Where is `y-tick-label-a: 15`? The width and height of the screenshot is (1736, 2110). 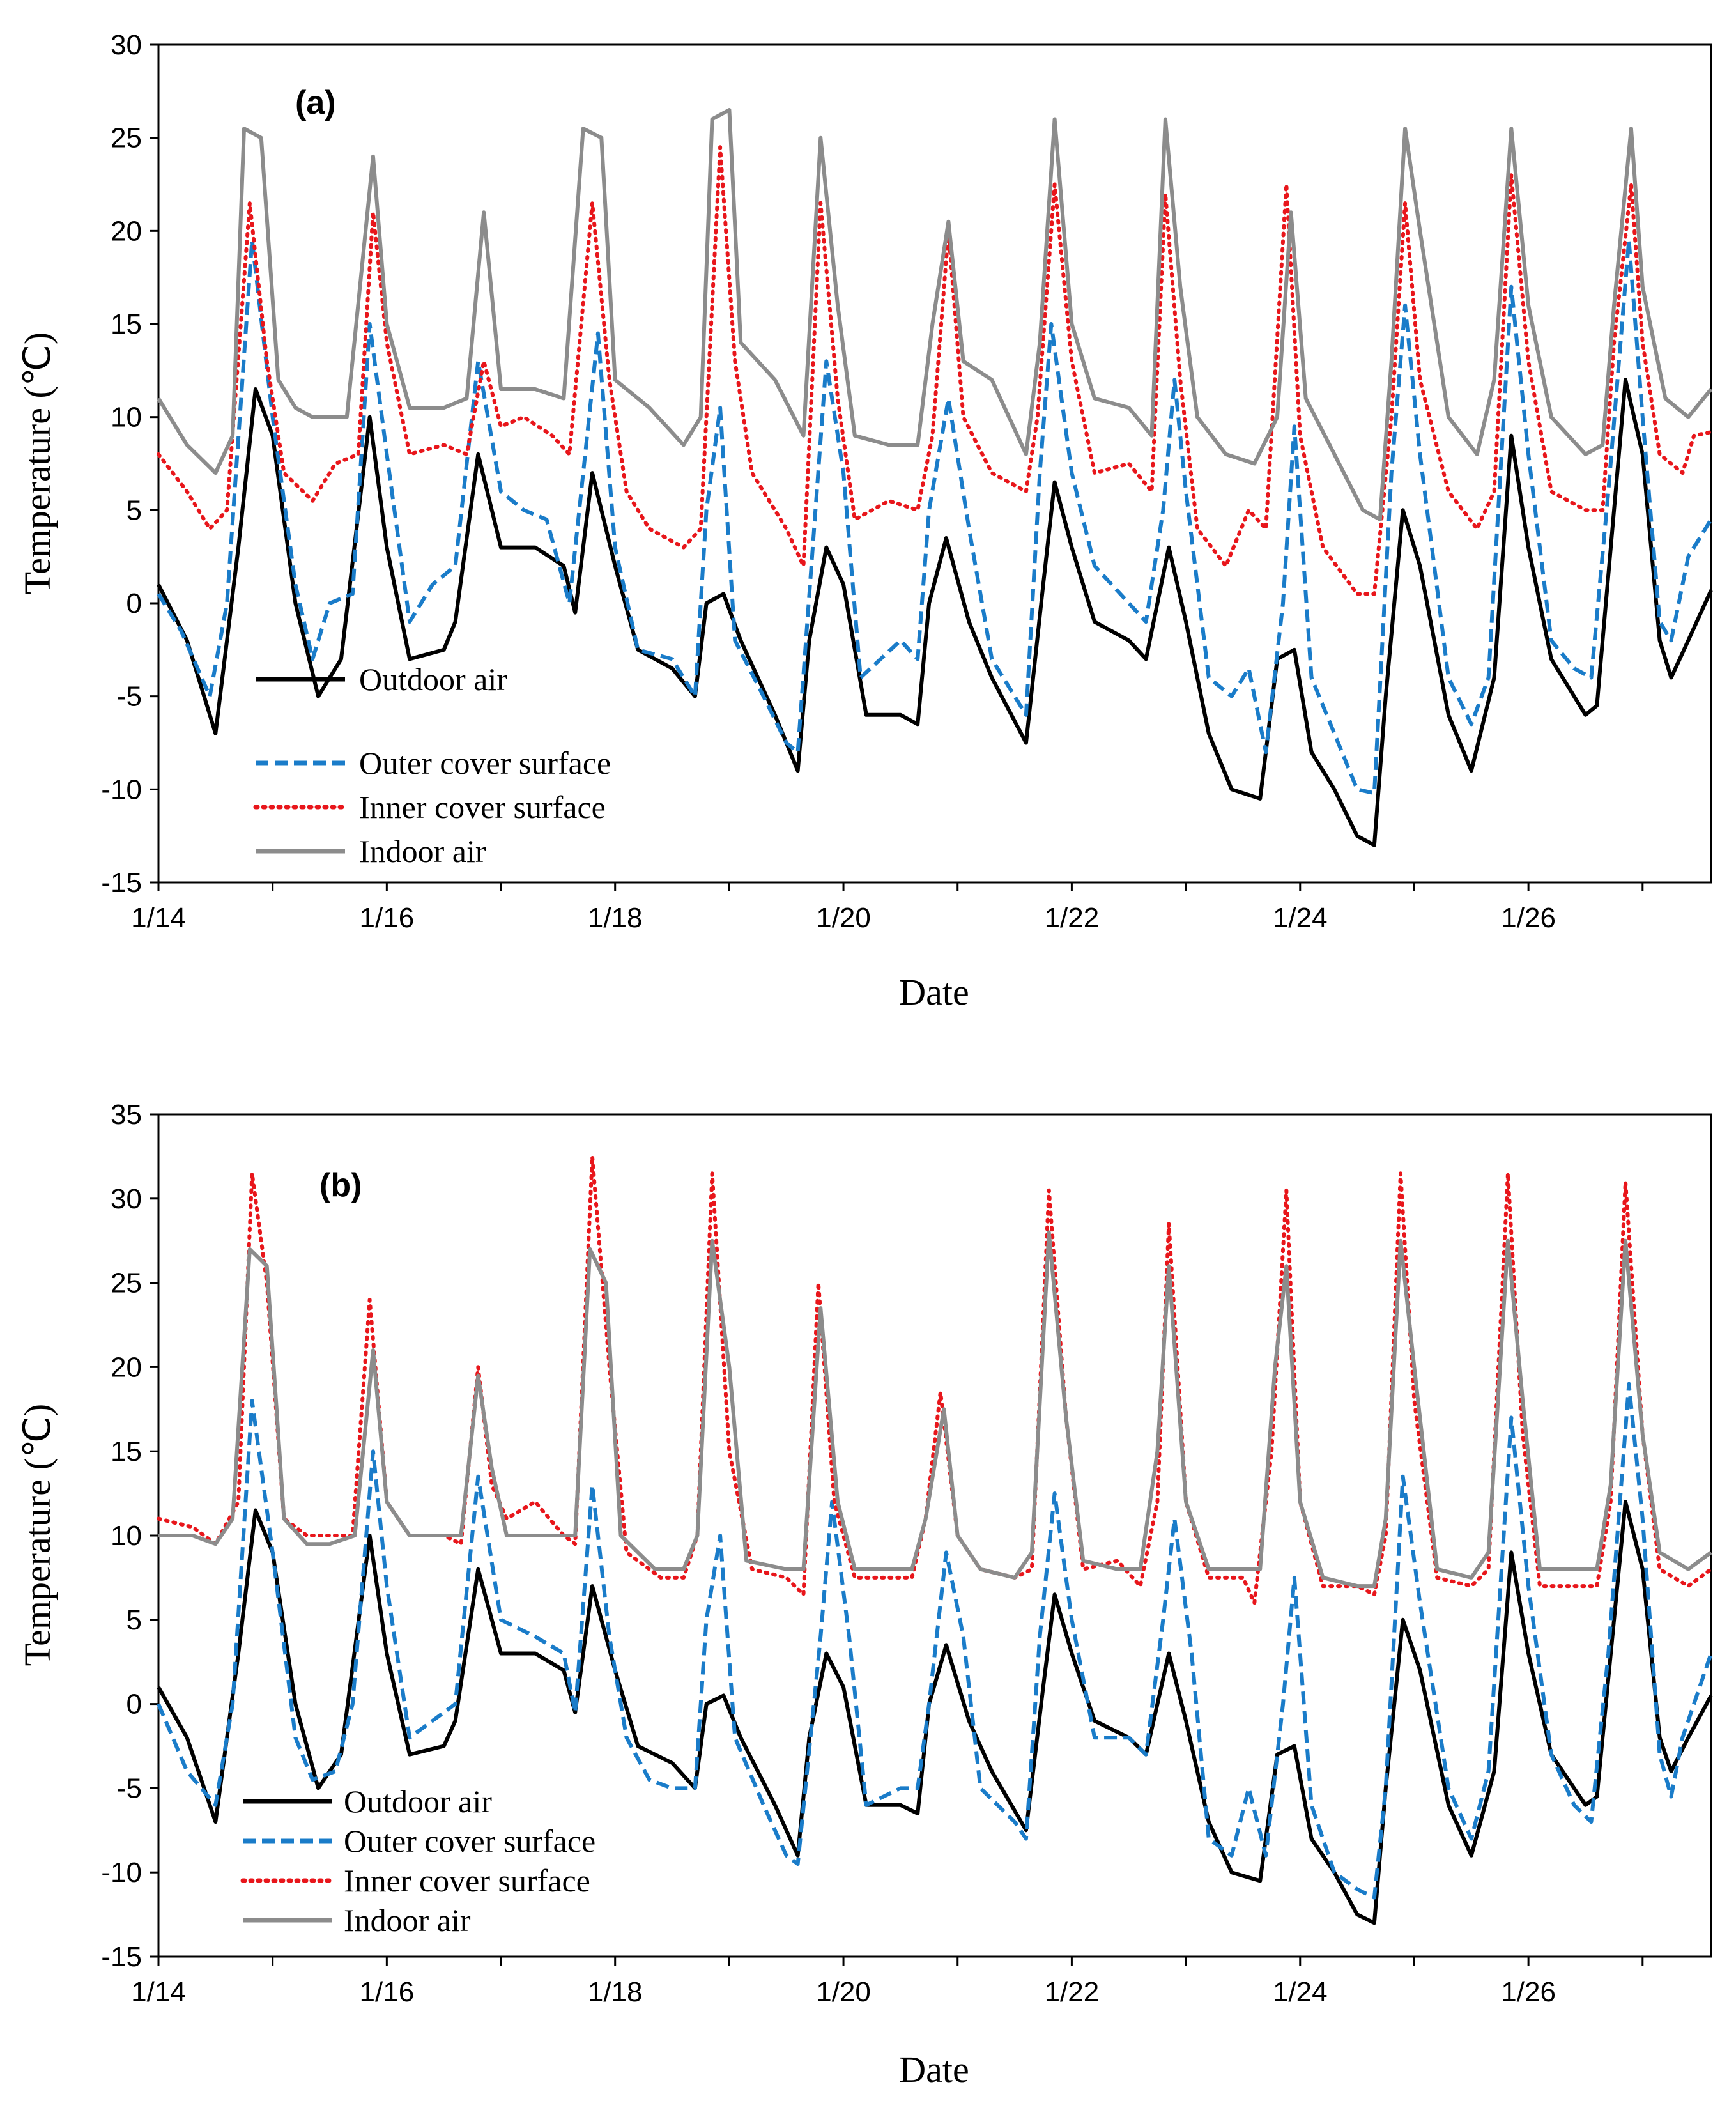 y-tick-label-a: 15 is located at coordinates (127, 324).